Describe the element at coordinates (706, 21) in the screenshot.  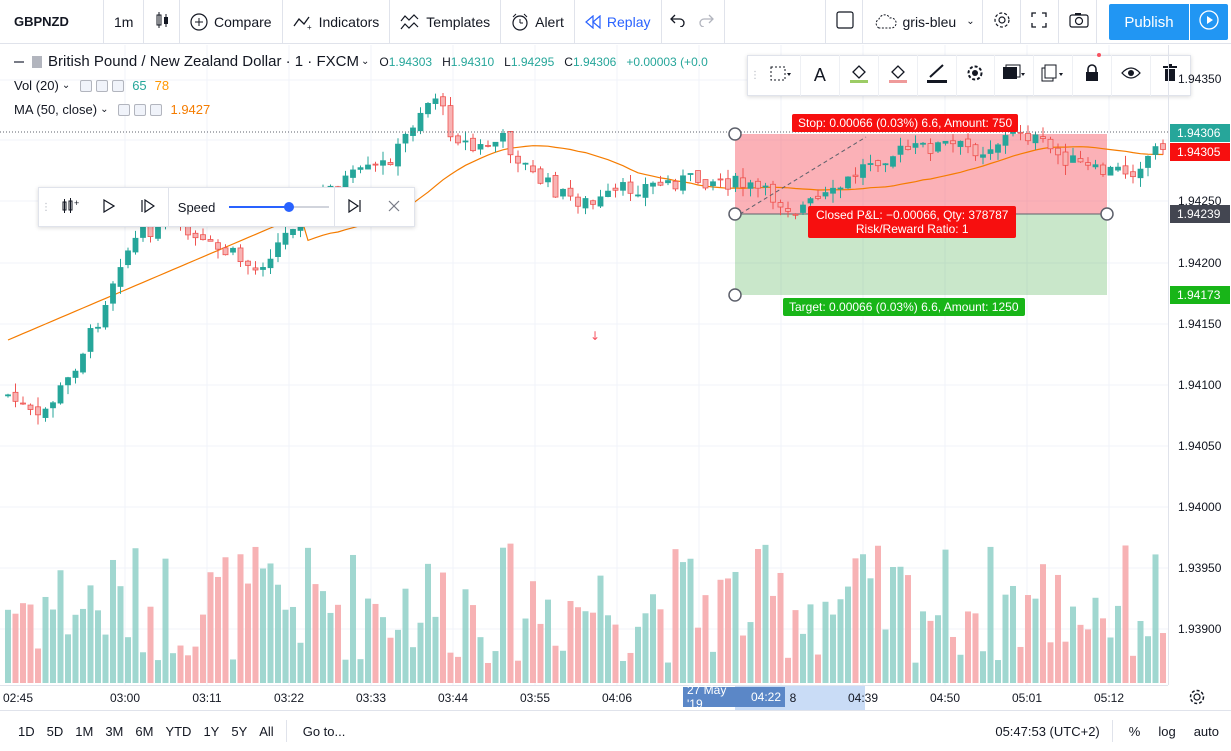
I see `redo-icon` at that location.